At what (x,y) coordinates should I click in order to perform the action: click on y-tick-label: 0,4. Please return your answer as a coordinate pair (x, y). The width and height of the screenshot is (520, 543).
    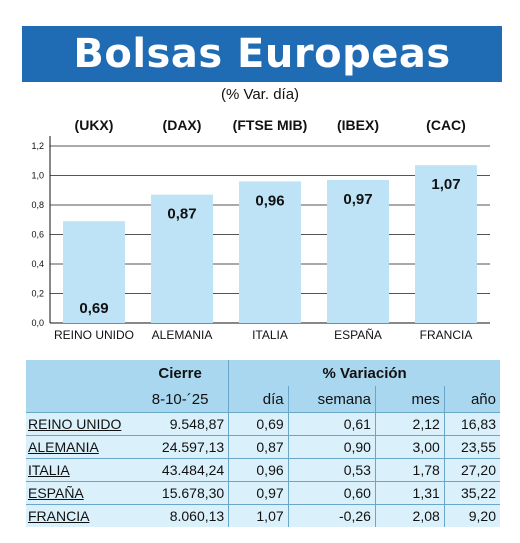
    Looking at the image, I should click on (37, 264).